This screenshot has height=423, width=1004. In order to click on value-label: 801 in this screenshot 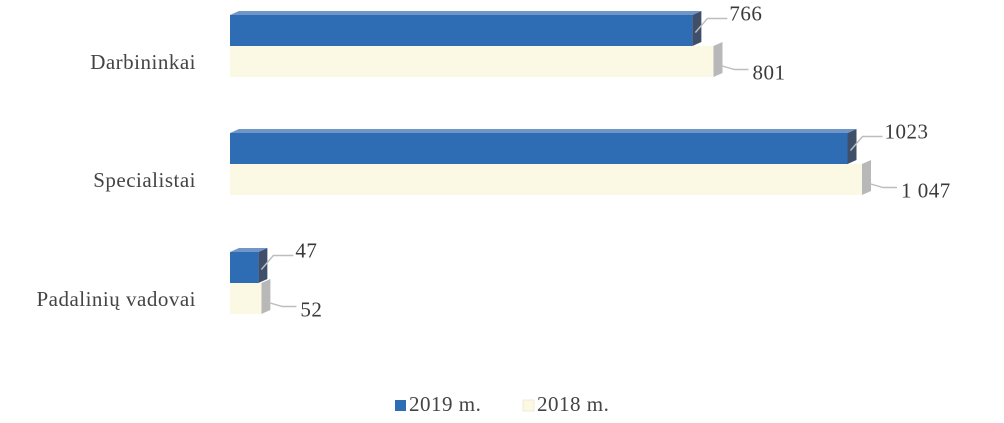, I will do `click(769, 73)`.